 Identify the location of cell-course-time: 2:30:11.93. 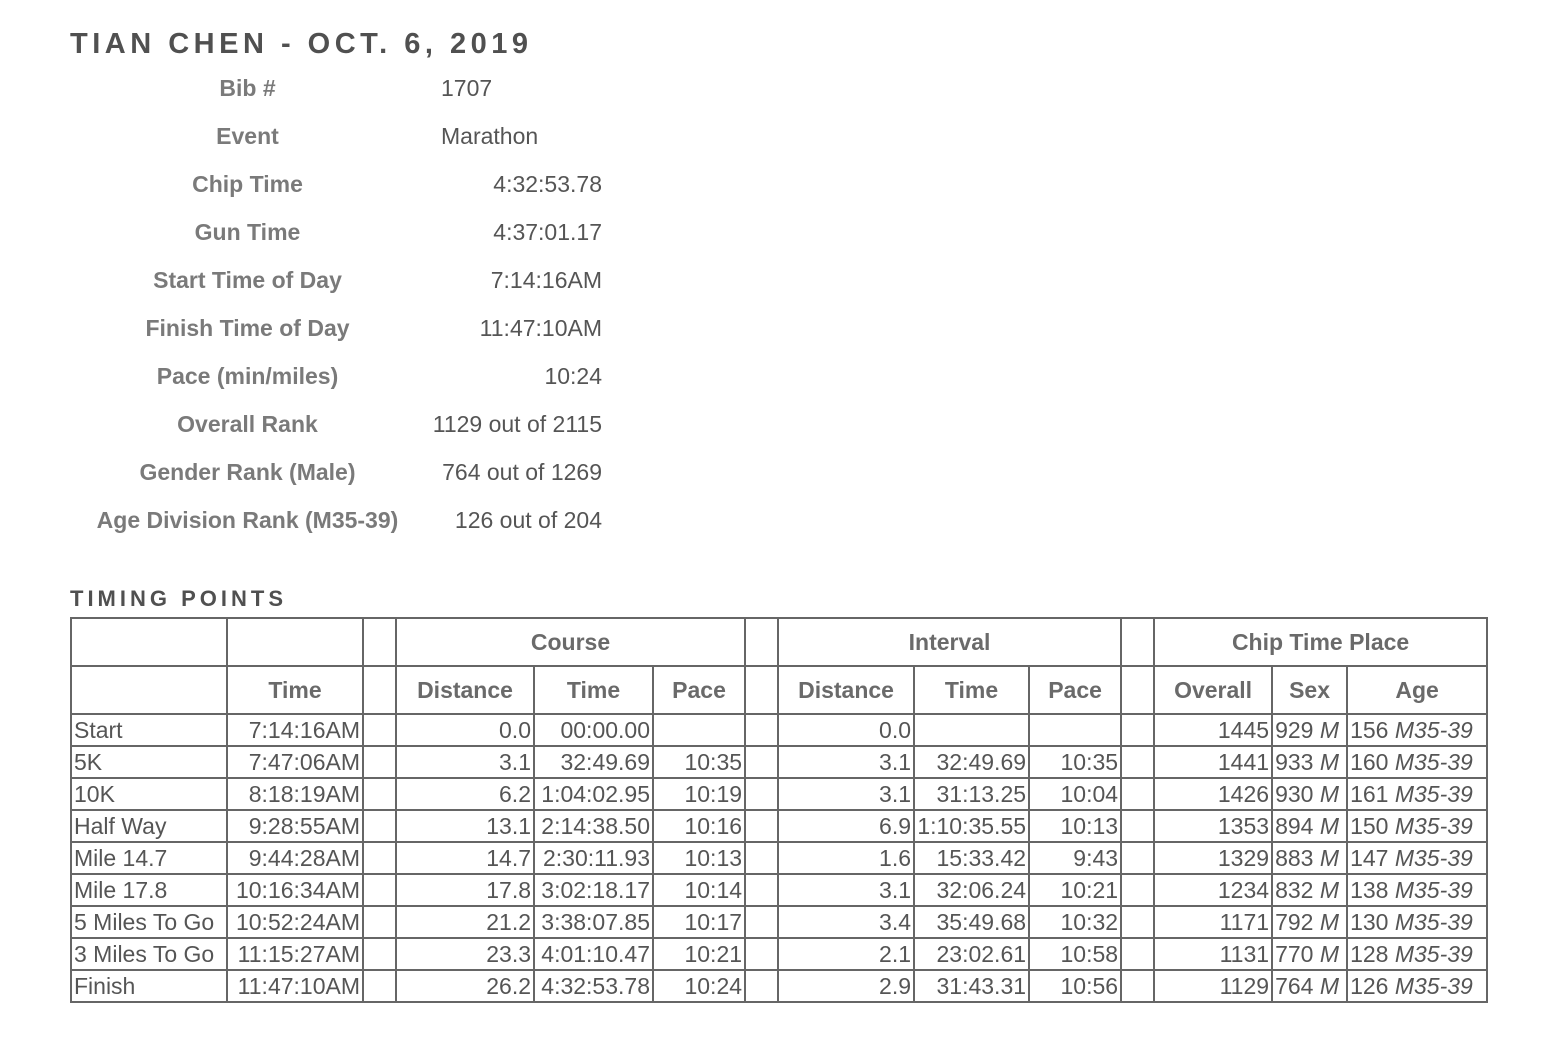
(593, 858).